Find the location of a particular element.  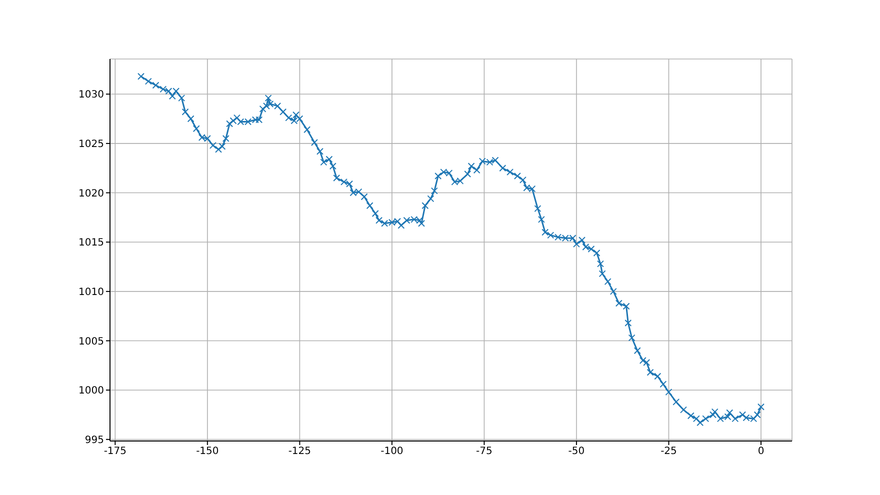

x-tick-label: 0 is located at coordinates (761, 452).